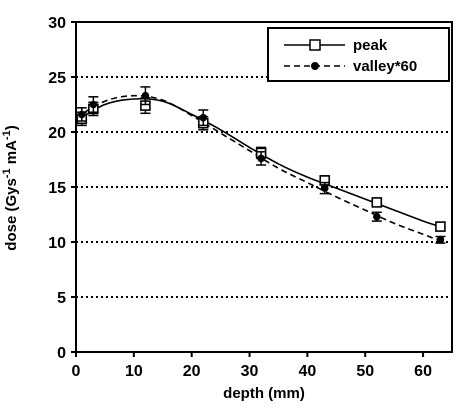 This screenshot has height=407, width=457. What do you see at coordinates (11, 154) in the screenshot?
I see `y-label-mid: mA` at bounding box center [11, 154].